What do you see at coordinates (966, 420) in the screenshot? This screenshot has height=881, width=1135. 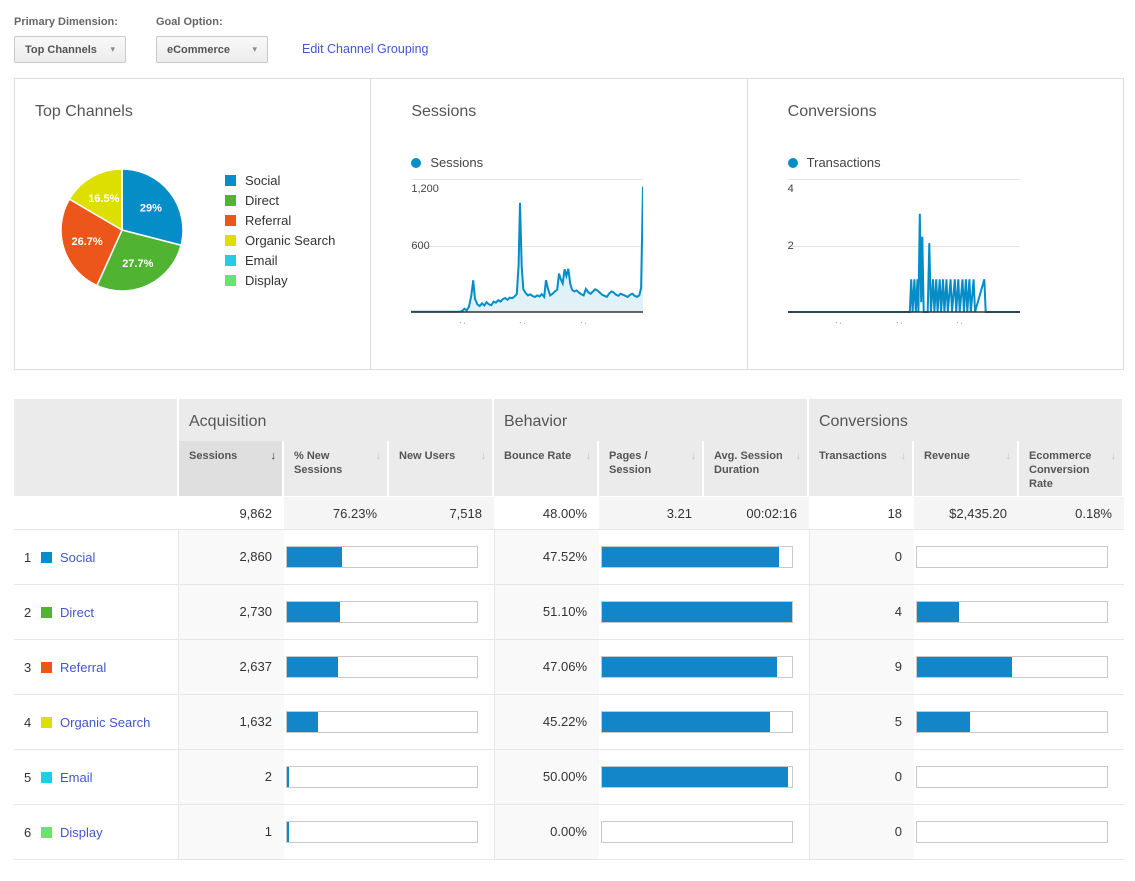 I see `group-header-conversions: Conversions` at bounding box center [966, 420].